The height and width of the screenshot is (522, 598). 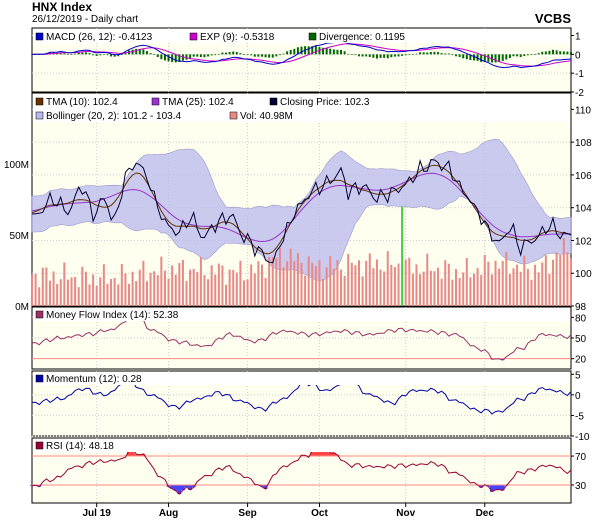 What do you see at coordinates (247, 513) in the screenshot?
I see `xtick-label-2: Sep` at bounding box center [247, 513].